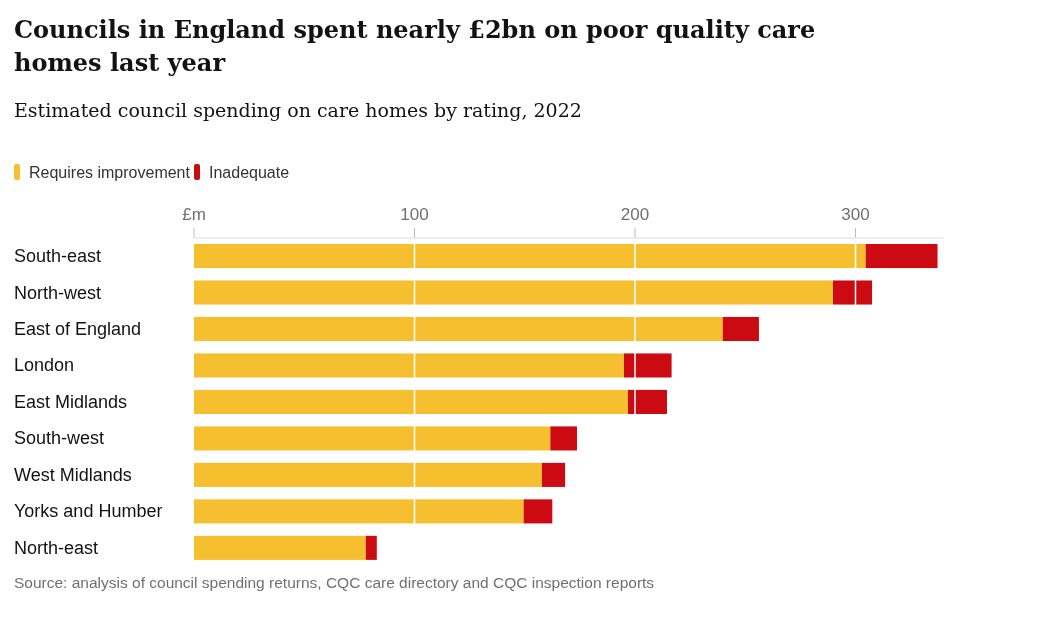 This screenshot has height=619, width=1041. Describe the element at coordinates (415, 46) in the screenshot. I see `chart-title: Councils in England spent nearly £2bn on poor quality care homes last year` at that location.